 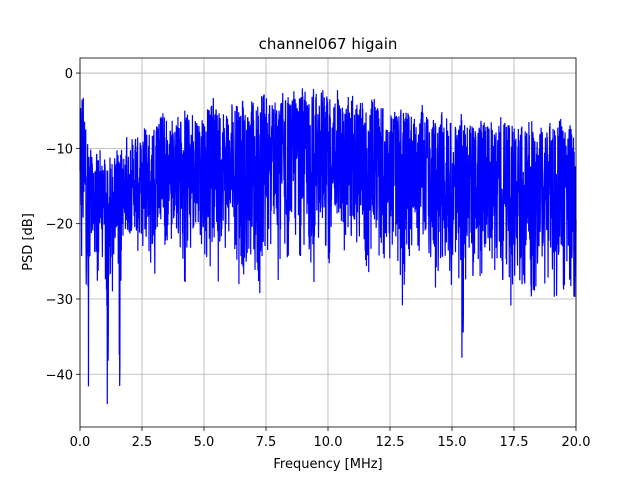 What do you see at coordinates (59, 375) in the screenshot?
I see `y-tick-label: −40` at bounding box center [59, 375].